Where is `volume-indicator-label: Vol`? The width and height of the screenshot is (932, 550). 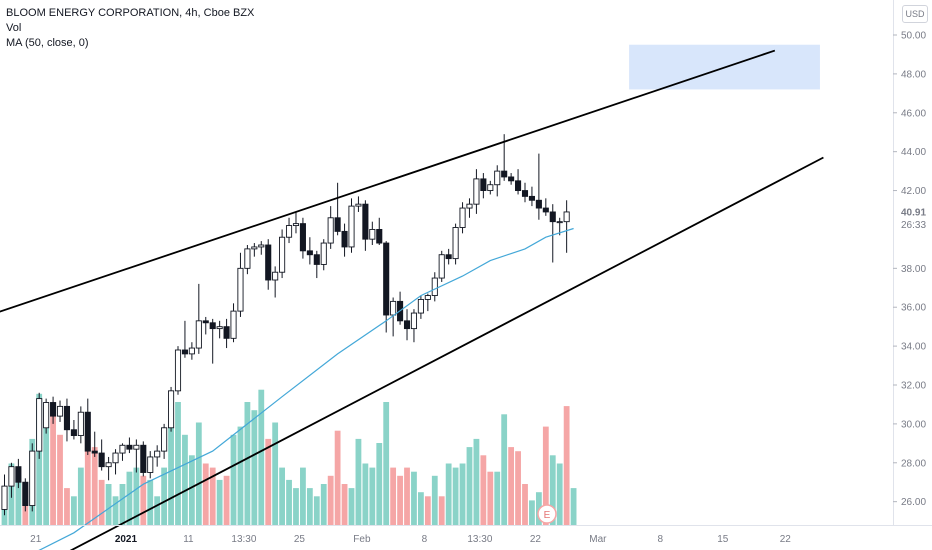 volume-indicator-label: Vol is located at coordinates (14, 28).